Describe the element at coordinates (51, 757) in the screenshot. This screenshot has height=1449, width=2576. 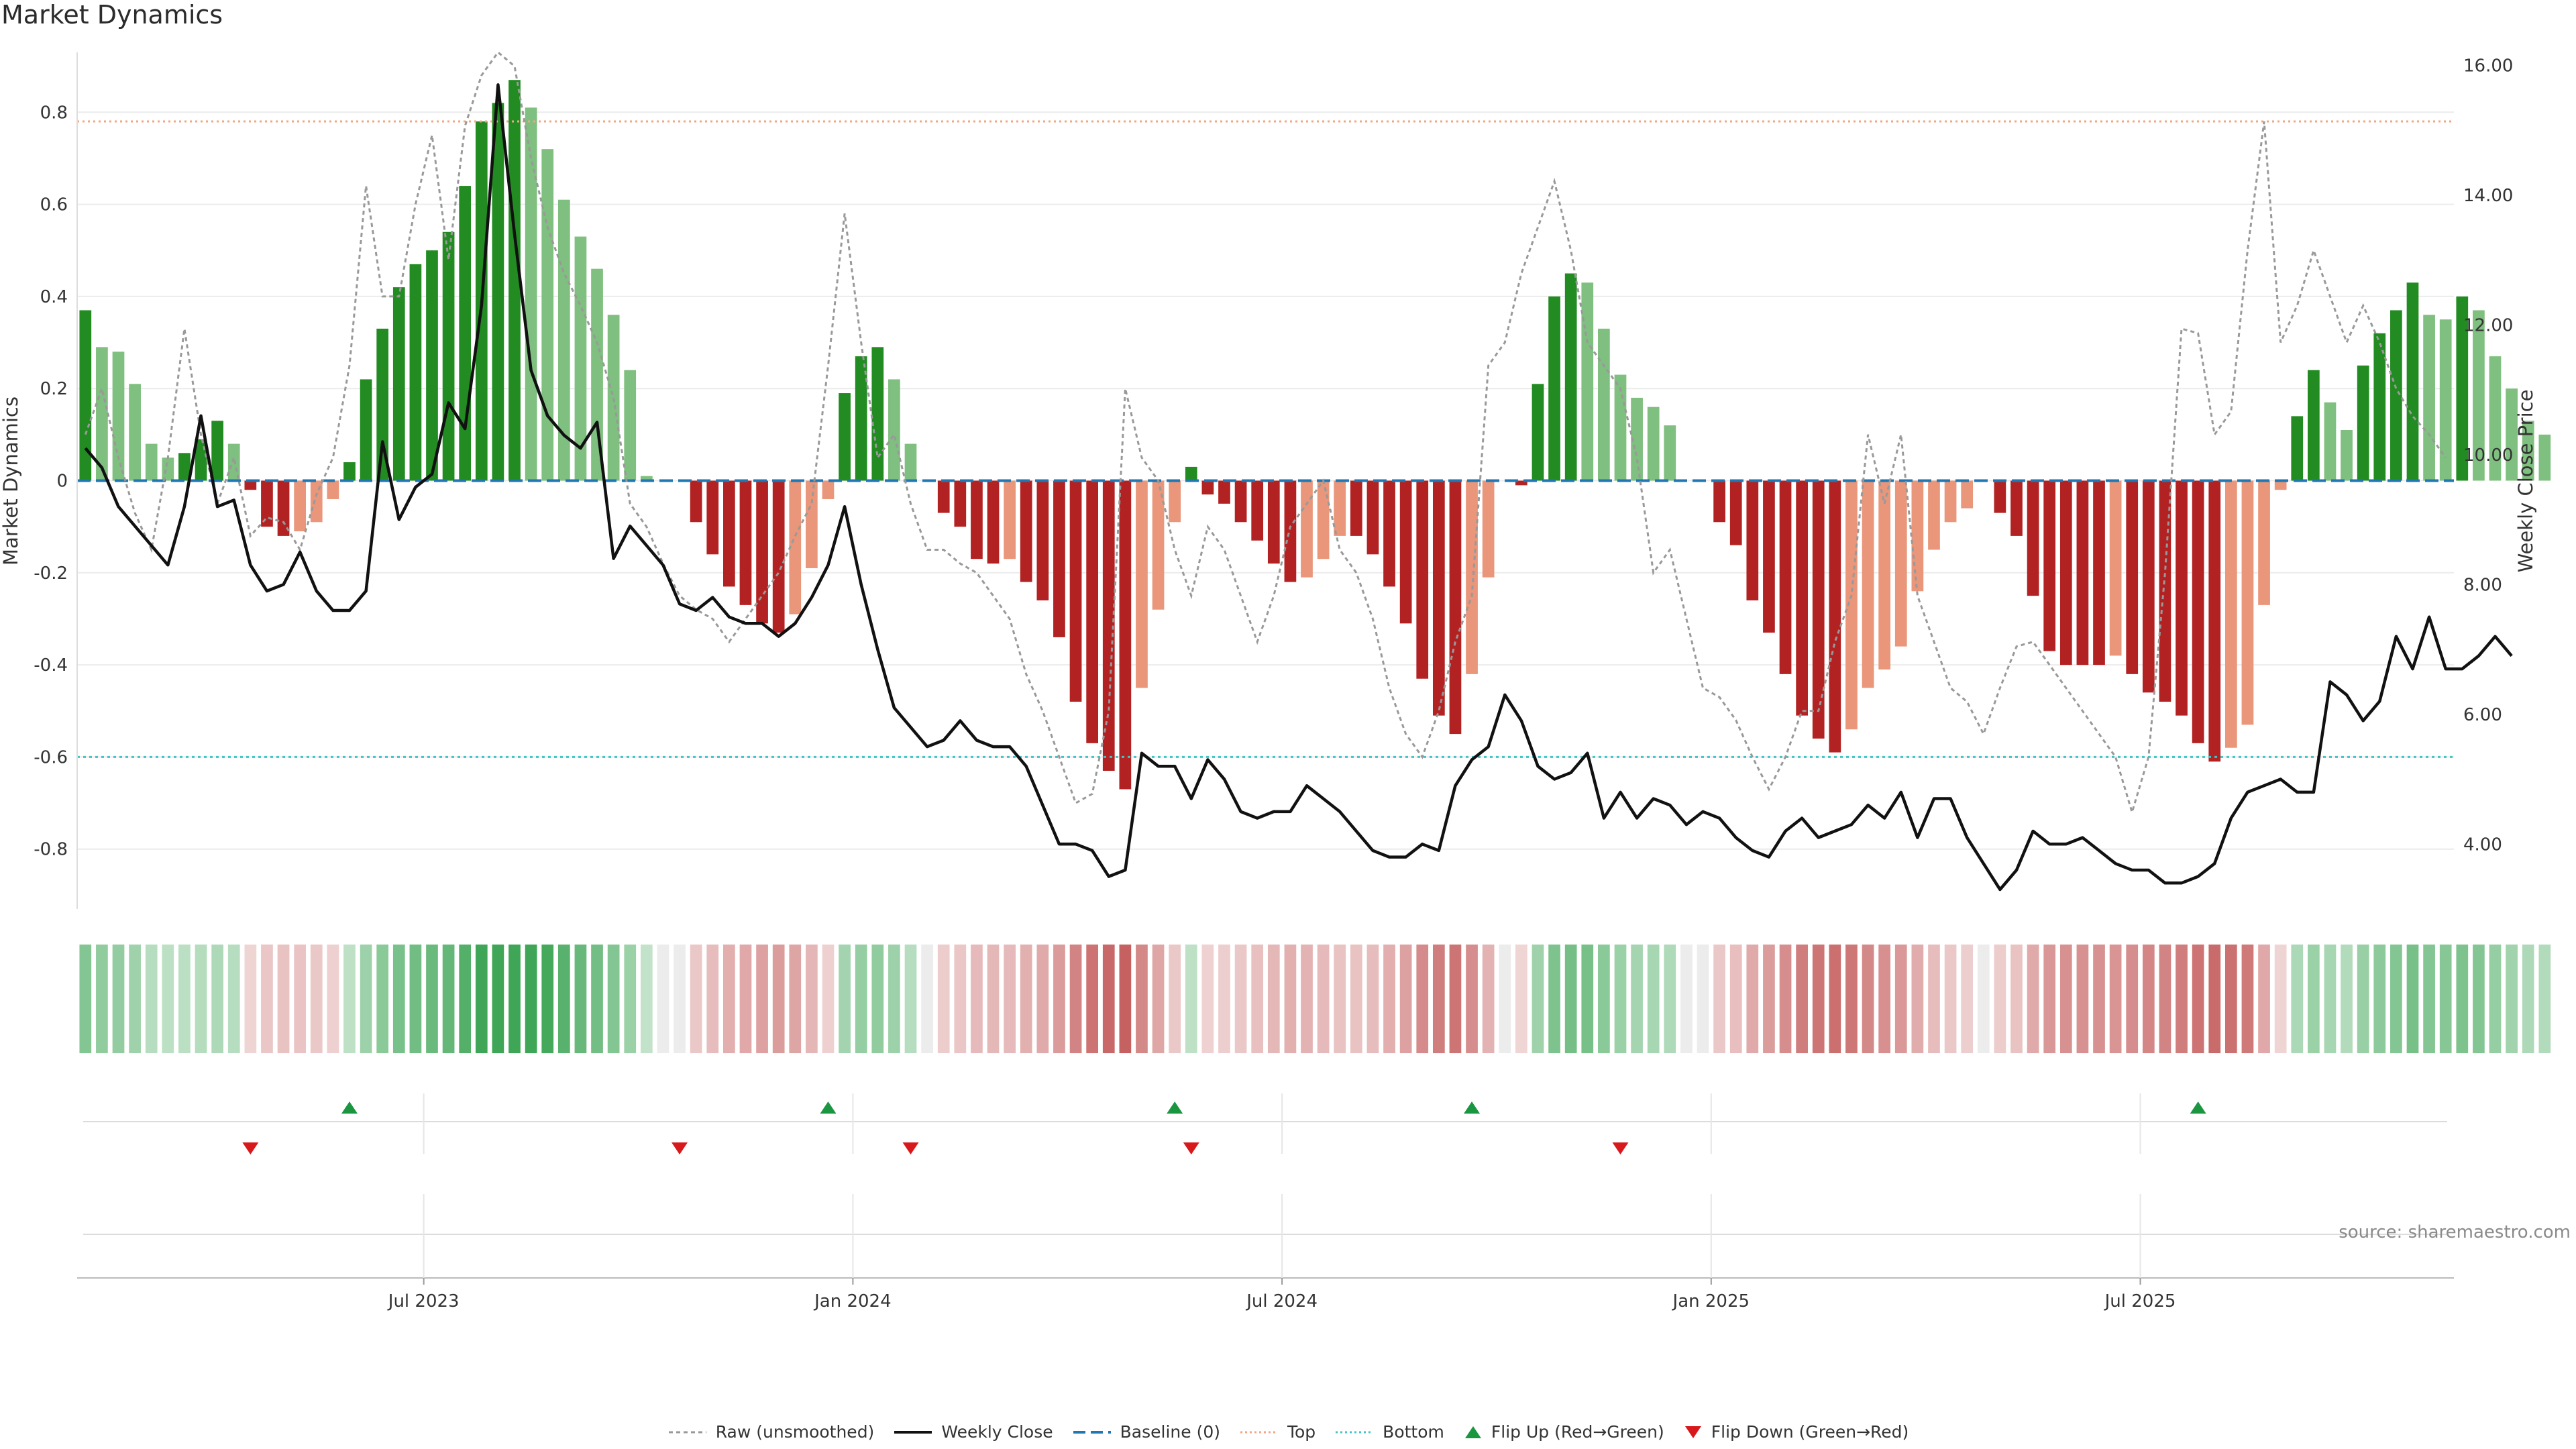
I see `y-tick-label: -0.6` at that location.